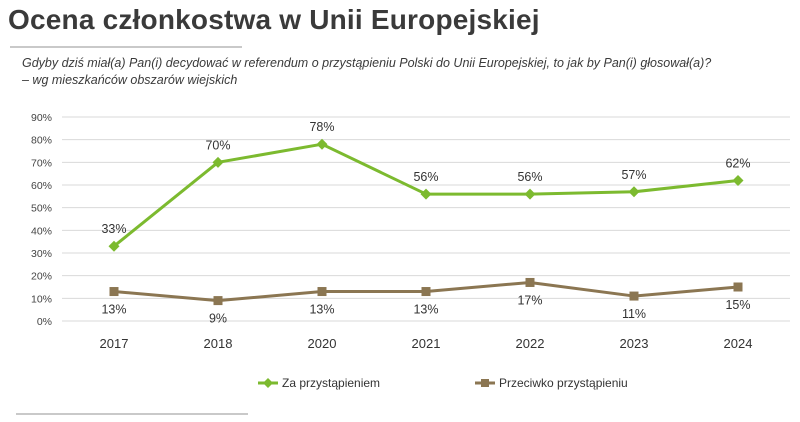 The height and width of the screenshot is (422, 800). I want to click on x-tick-label: 2020, so click(322, 343).